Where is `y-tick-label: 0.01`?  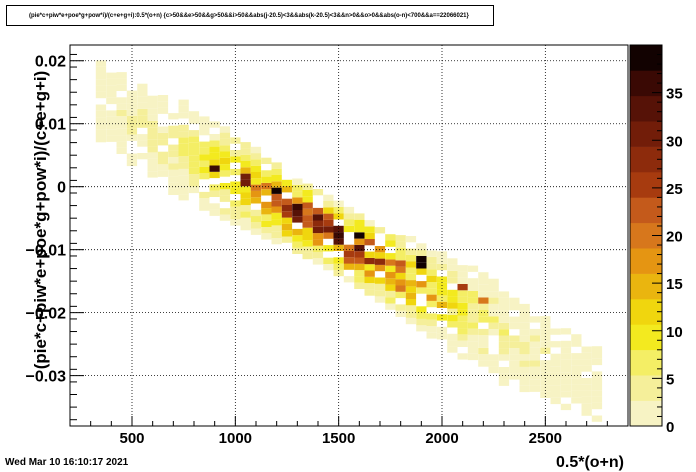
y-tick-label: 0.01 is located at coordinates (50, 125).